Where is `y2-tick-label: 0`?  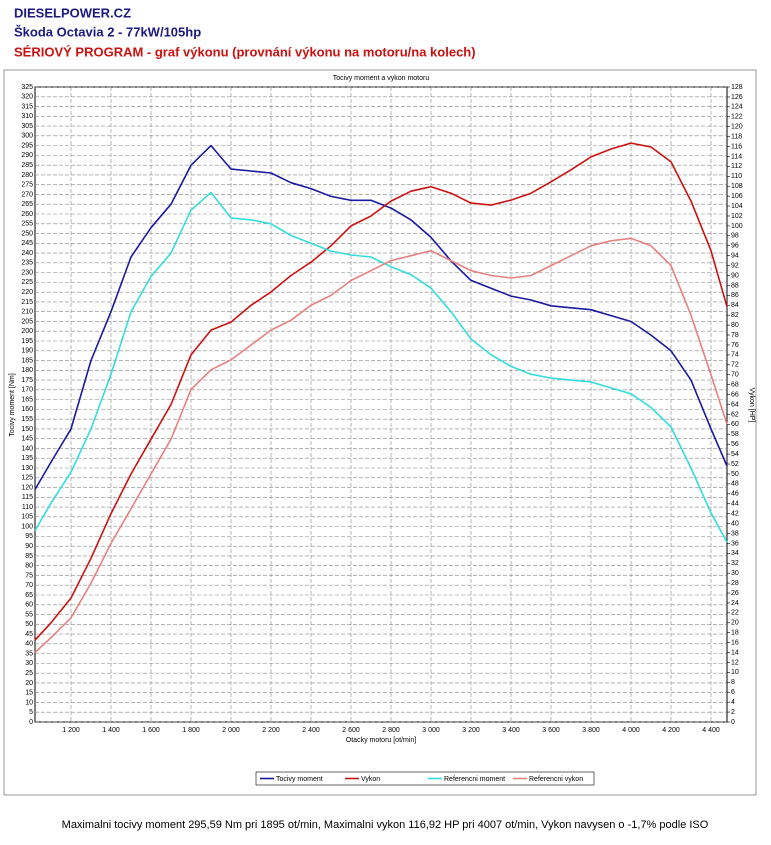
y2-tick-label: 0 is located at coordinates (733, 722).